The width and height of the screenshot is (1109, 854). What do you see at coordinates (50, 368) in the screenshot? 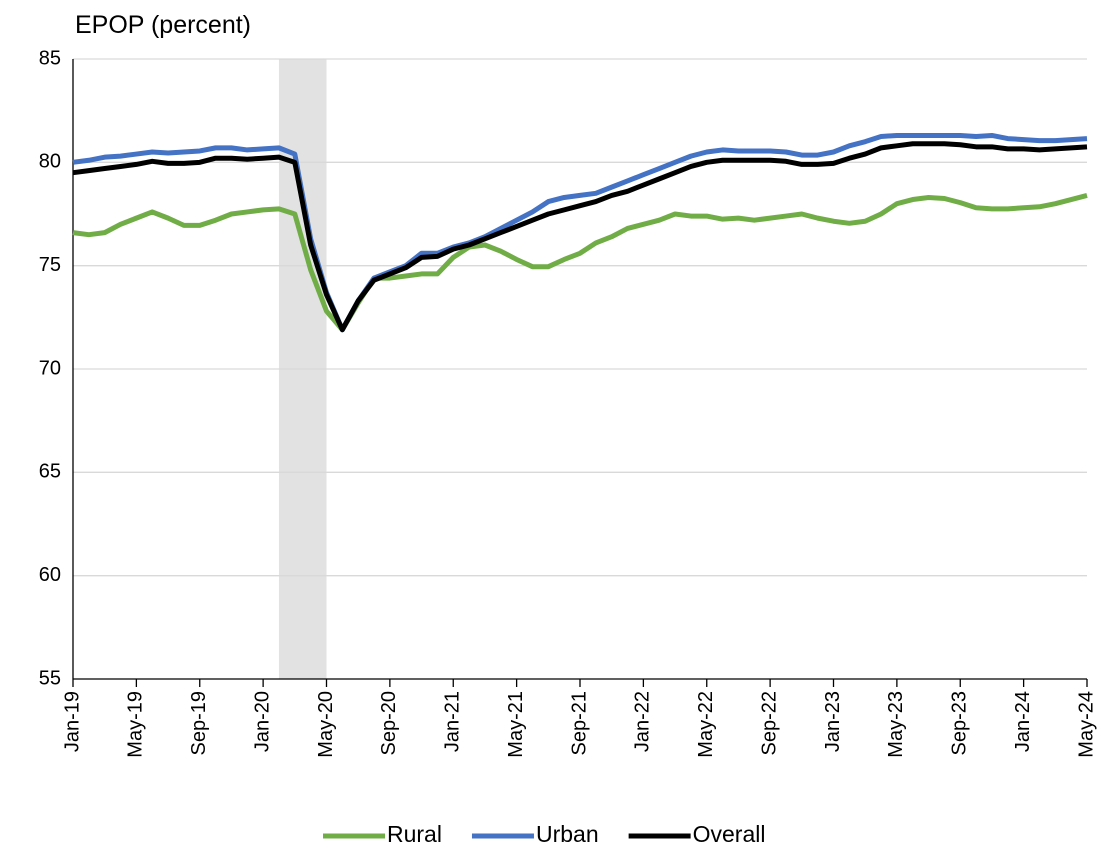
I see `y-tick-label: 70` at bounding box center [50, 368].